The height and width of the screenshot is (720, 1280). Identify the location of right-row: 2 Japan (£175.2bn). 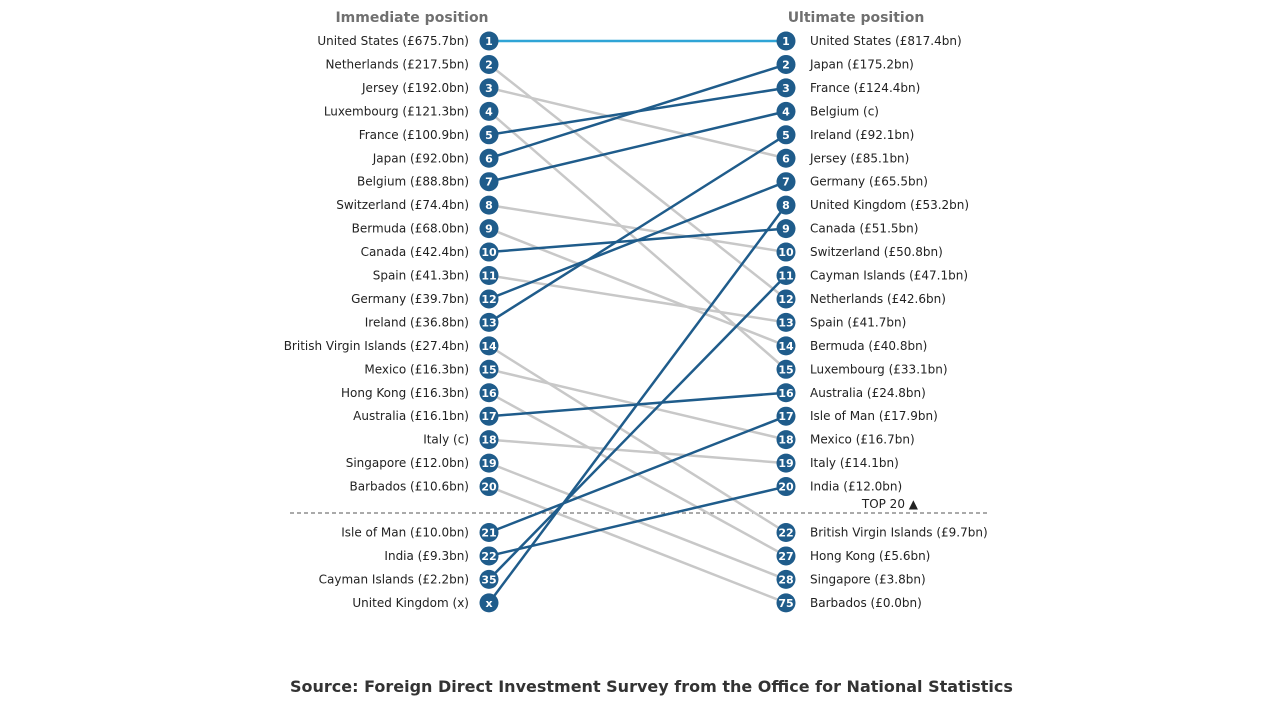
(845, 64).